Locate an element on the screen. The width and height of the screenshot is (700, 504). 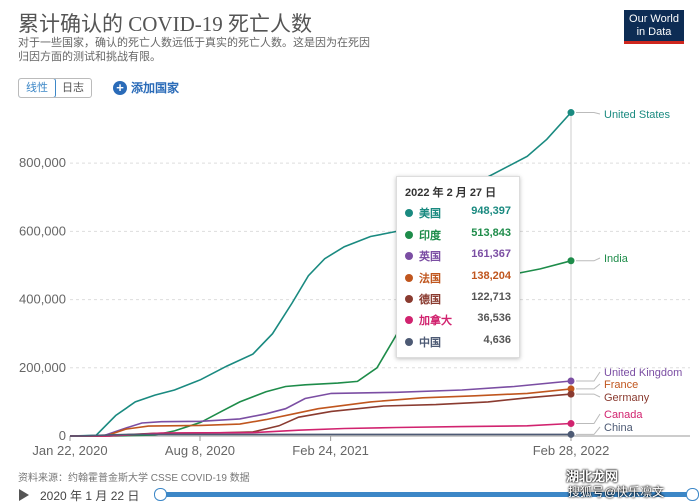
tooltip-value: 948,397 is located at coordinates (491, 211).